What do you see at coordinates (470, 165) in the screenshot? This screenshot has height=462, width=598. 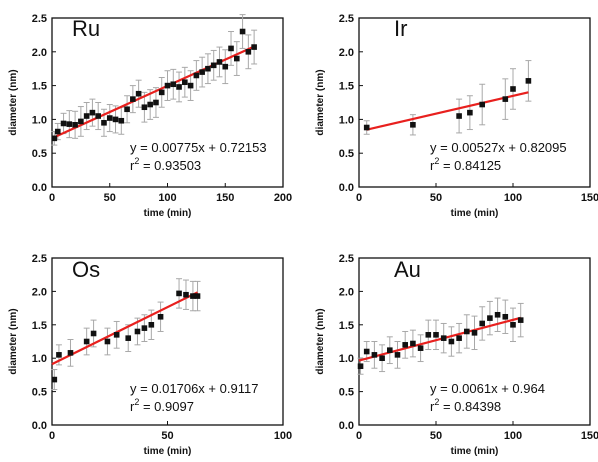 I see `r-squared-value: = 0.84125` at bounding box center [470, 165].